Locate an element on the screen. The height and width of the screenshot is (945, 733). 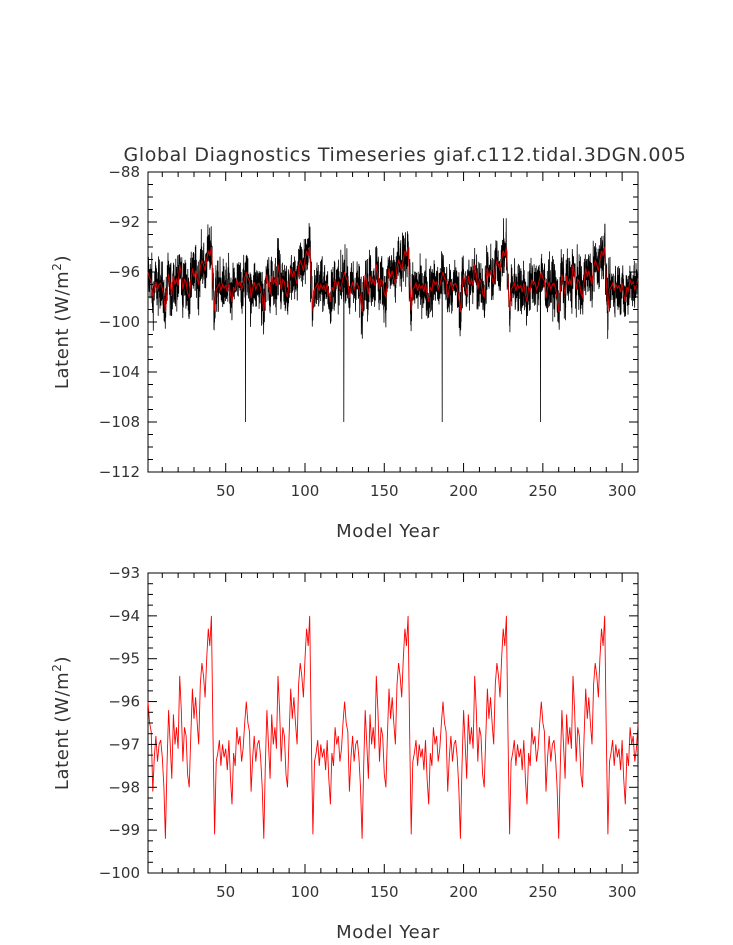
y-tick-label: −97 is located at coordinates (124, 744).